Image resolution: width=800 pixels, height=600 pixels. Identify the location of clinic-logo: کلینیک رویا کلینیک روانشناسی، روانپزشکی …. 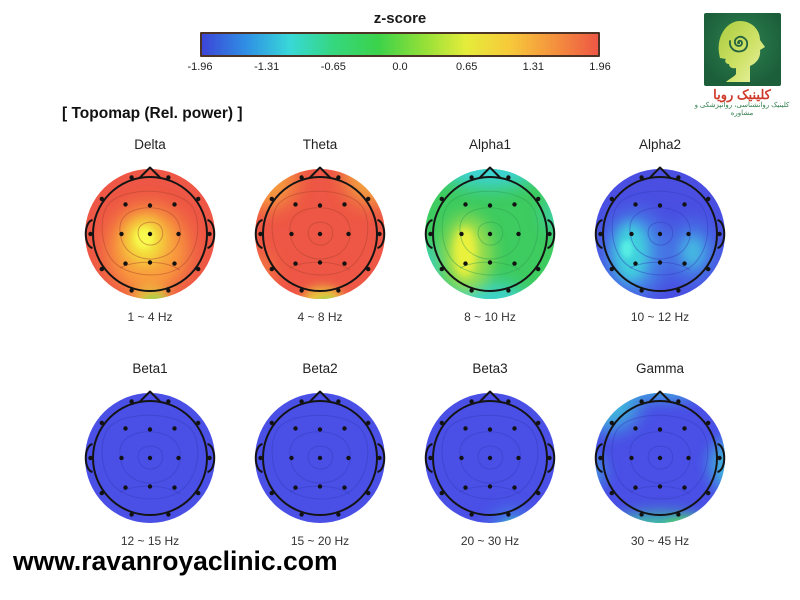
(742, 65).